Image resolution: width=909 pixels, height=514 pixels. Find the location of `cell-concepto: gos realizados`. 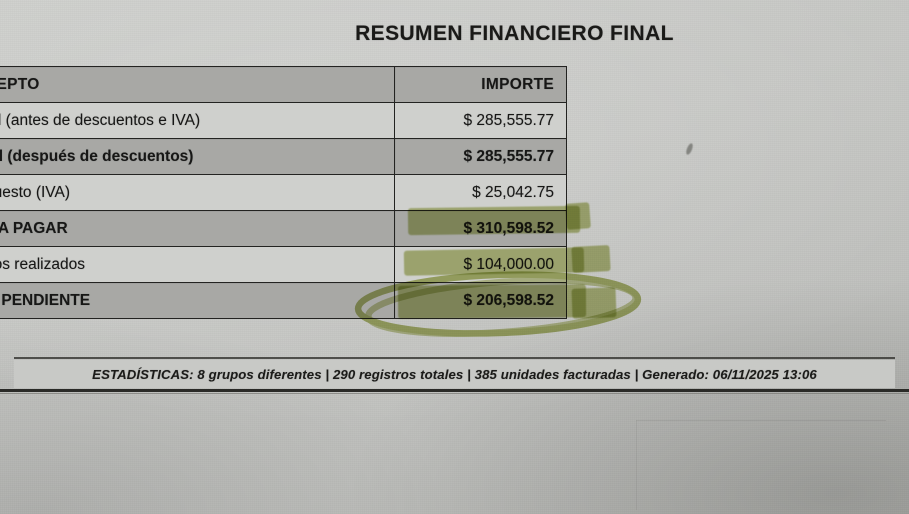

cell-concepto: gos realizados is located at coordinates (197, 264).